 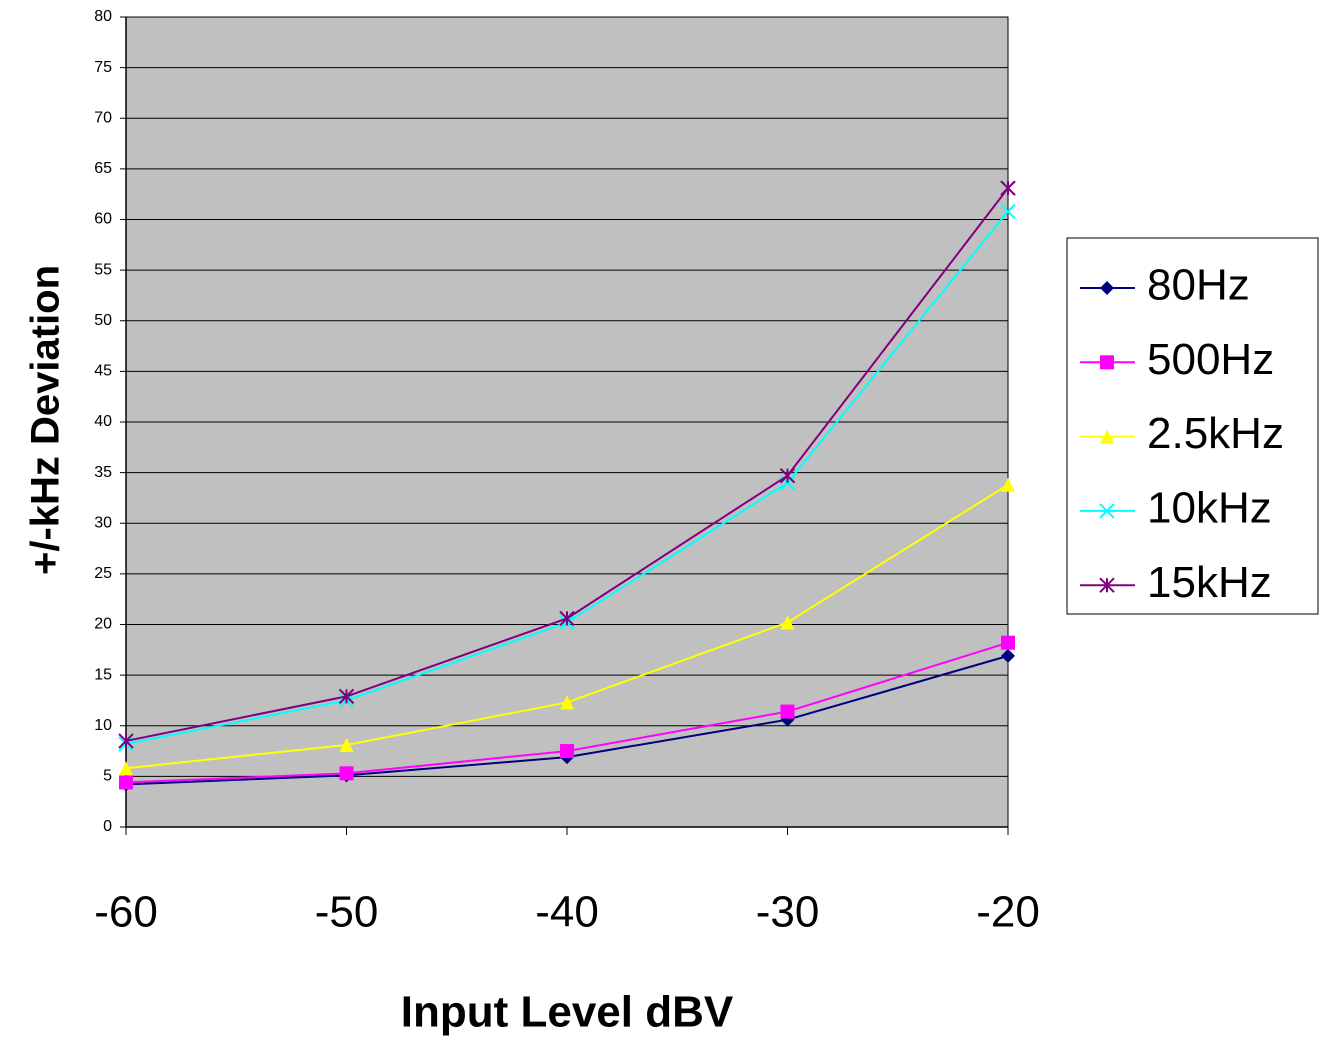 I want to click on y-tick-label: 60, so click(x=103, y=219).